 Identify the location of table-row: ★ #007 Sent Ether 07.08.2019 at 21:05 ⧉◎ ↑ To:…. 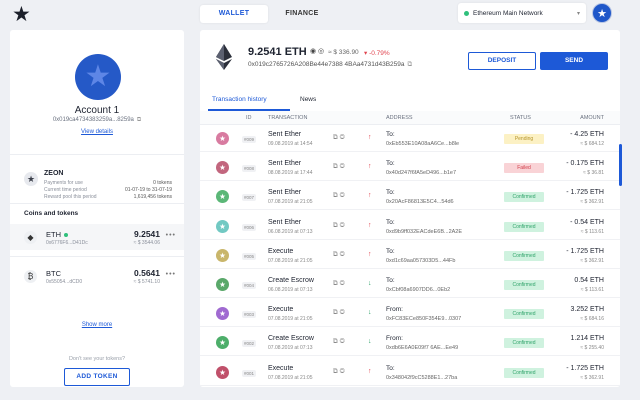
(410, 197).